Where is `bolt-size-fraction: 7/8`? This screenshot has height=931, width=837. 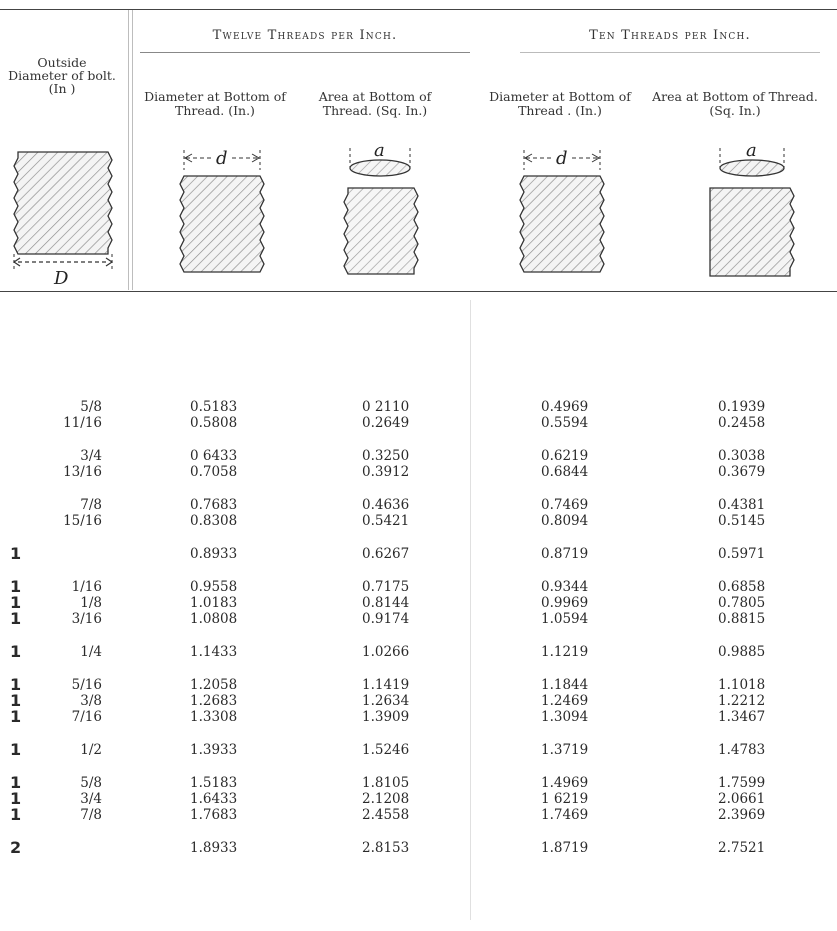
bolt-size-fraction: 7/8 is located at coordinates (91, 505).